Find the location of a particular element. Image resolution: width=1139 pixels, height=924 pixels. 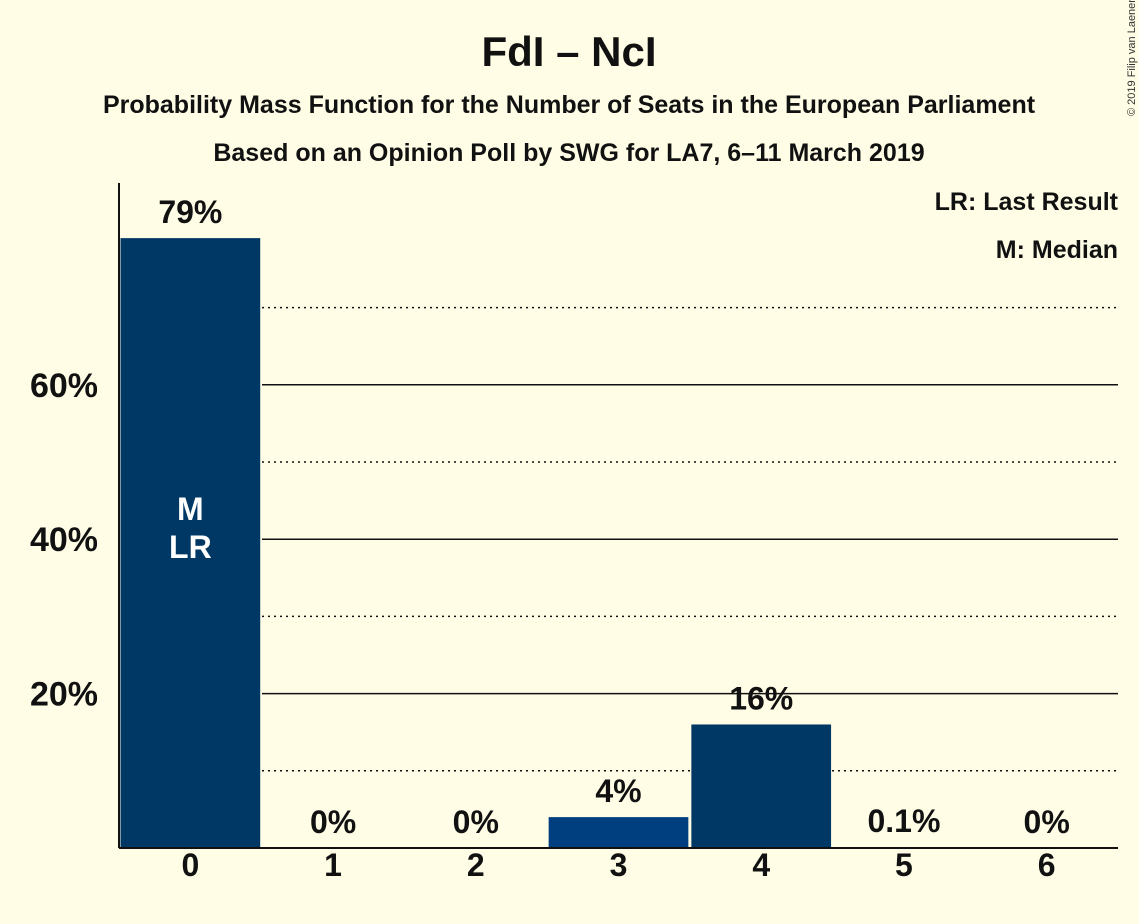

data-label-2: 0% is located at coordinates (476, 822).